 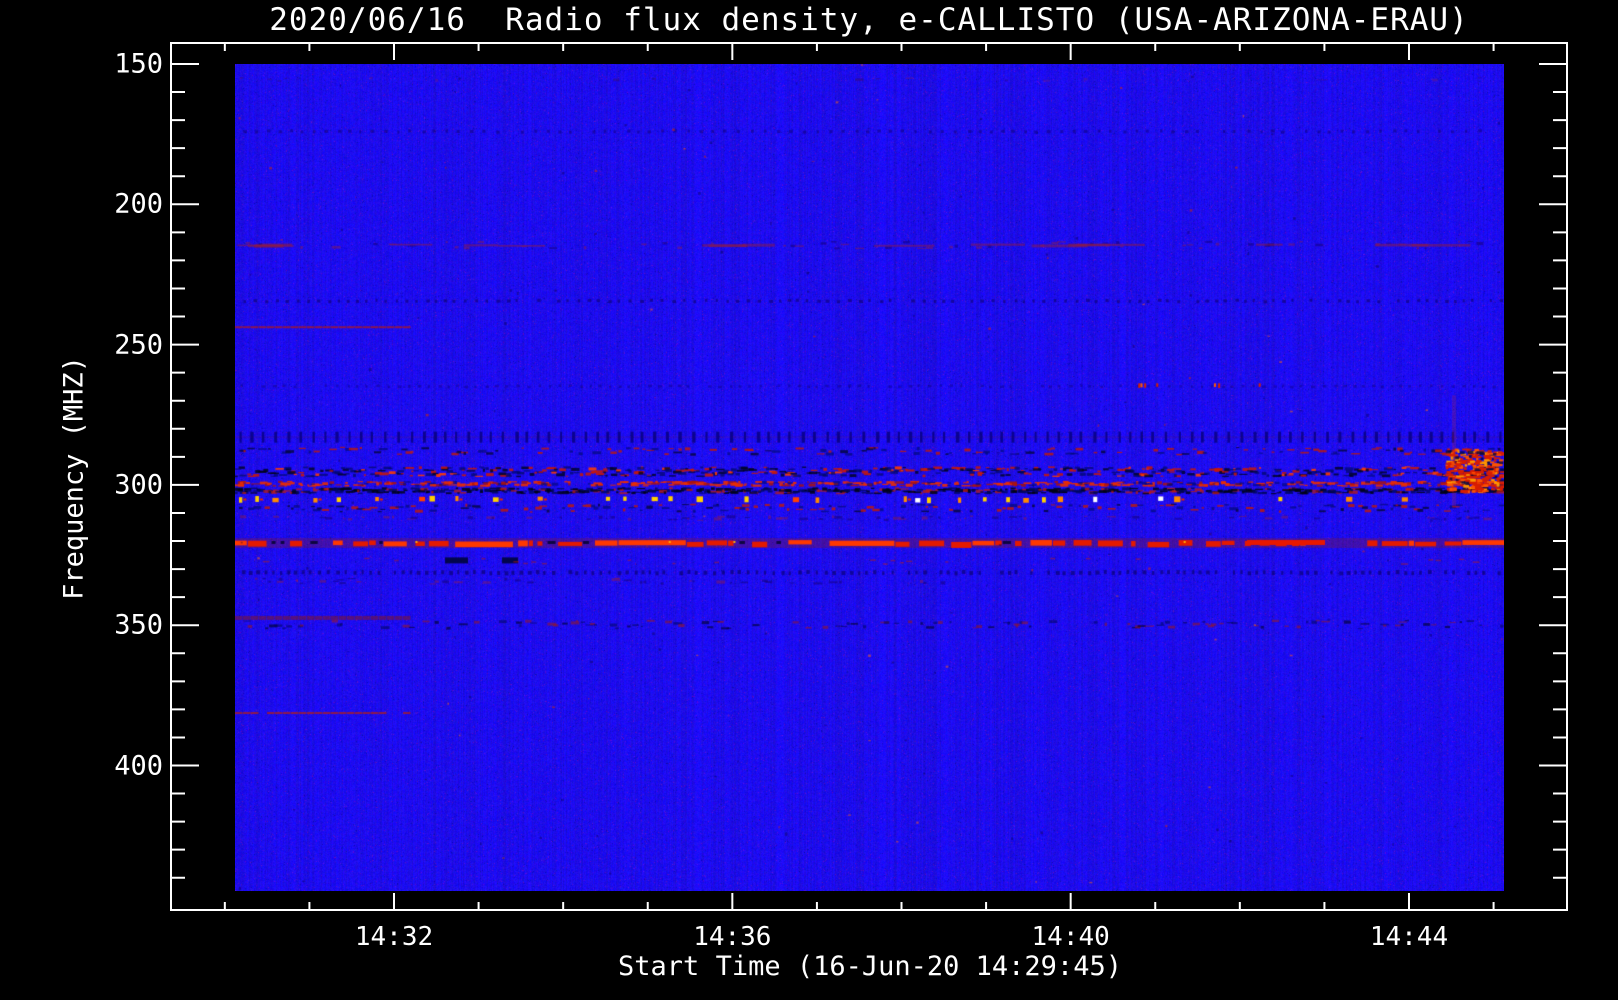 What do you see at coordinates (74, 478) in the screenshot?
I see `y-axis-title: Frequency (MHZ)` at bounding box center [74, 478].